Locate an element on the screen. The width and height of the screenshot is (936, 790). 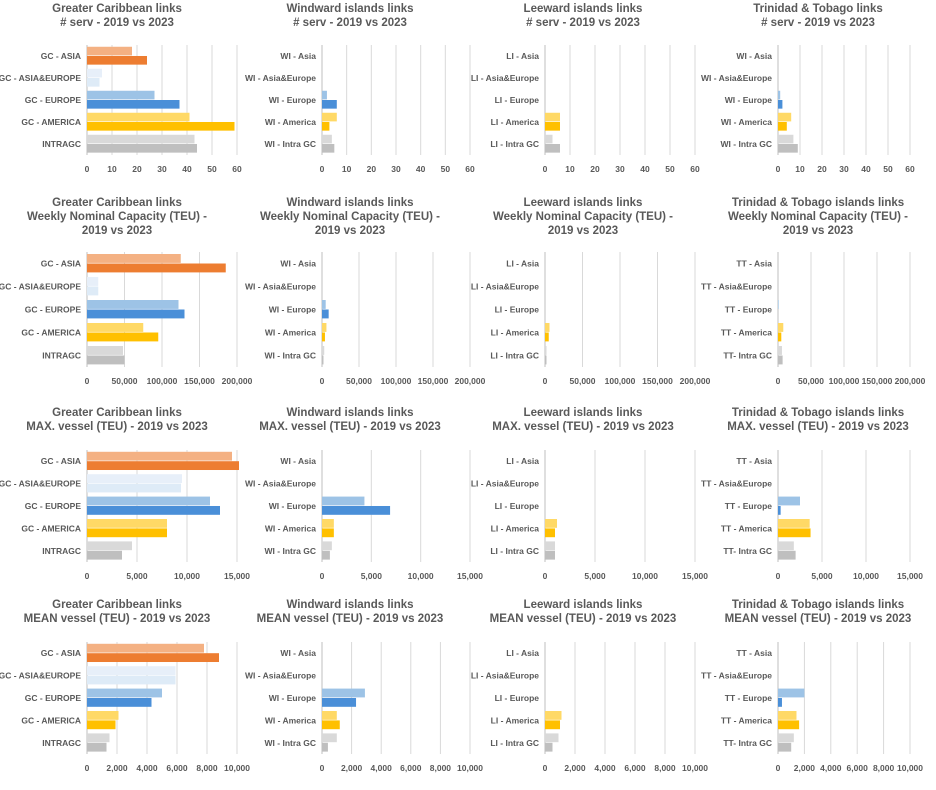
chart-title-line: 2019 vs 2023 is located at coordinates (818, 231).